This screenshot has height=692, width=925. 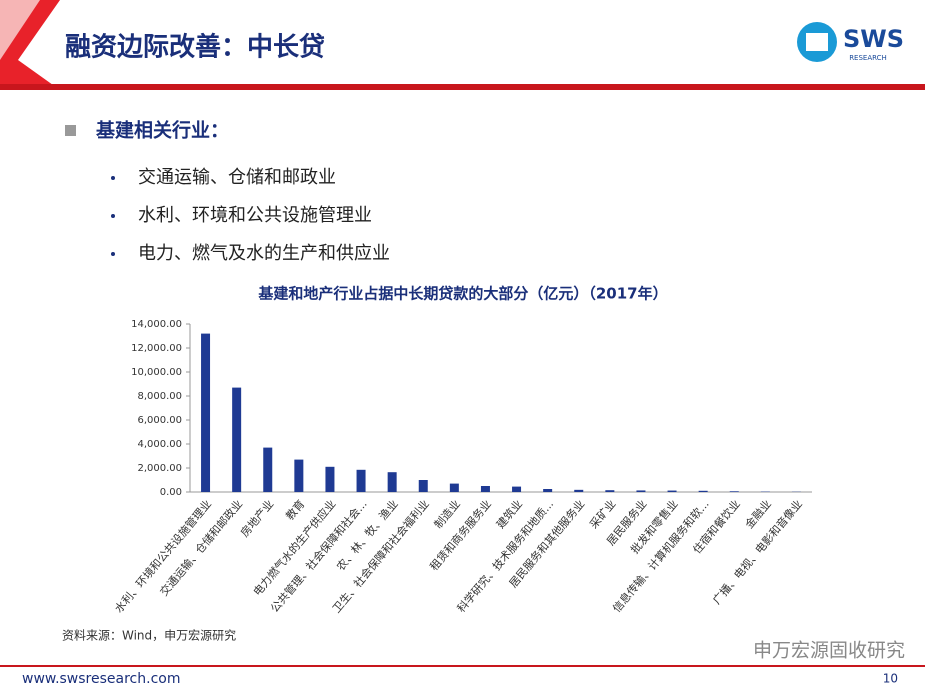 What do you see at coordinates (156, 324) in the screenshot?
I see `y-tick-label: 14,000.00` at bounding box center [156, 324].